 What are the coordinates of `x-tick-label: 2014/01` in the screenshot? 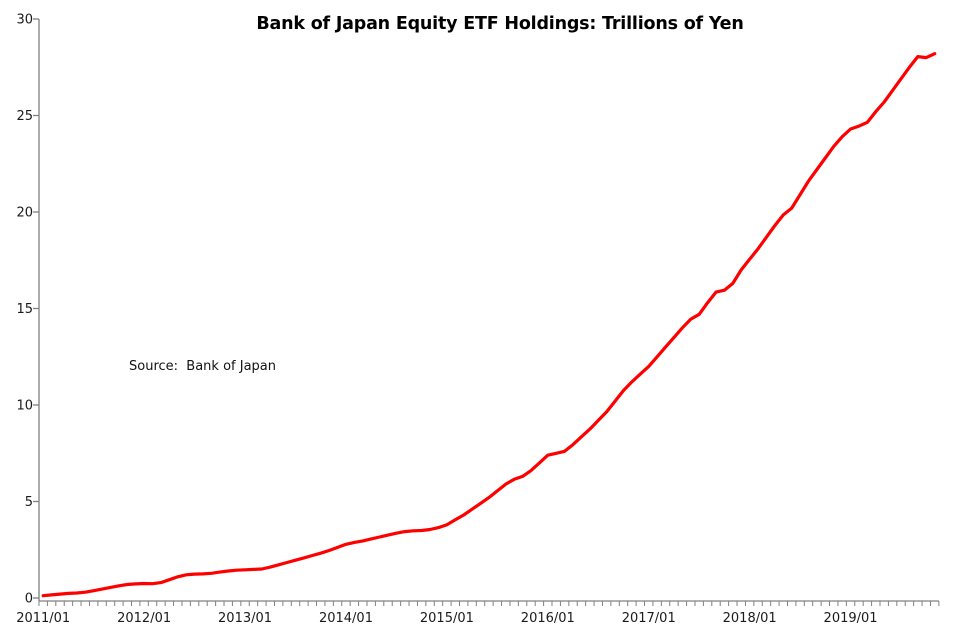 It's located at (346, 618).